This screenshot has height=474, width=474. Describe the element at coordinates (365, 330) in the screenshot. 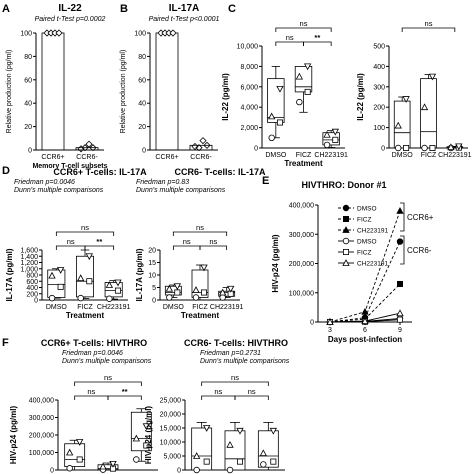

I see `panel-e-x-tick-label: 6` at that location.